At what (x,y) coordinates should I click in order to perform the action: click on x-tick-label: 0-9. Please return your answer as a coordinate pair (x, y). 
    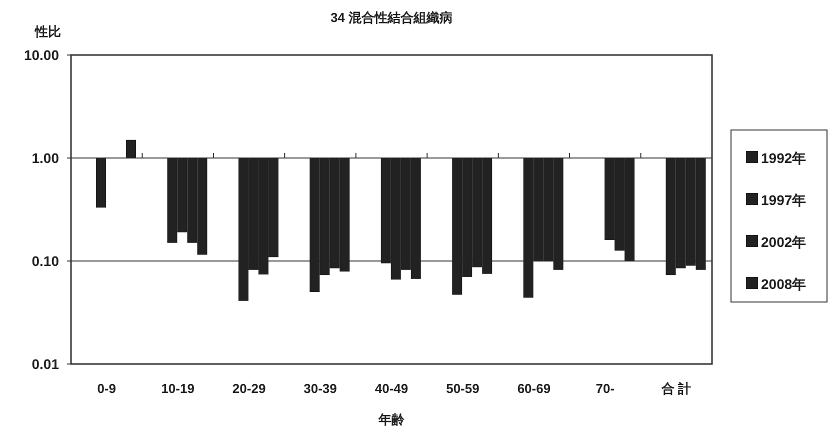
    Looking at the image, I should click on (106, 388).